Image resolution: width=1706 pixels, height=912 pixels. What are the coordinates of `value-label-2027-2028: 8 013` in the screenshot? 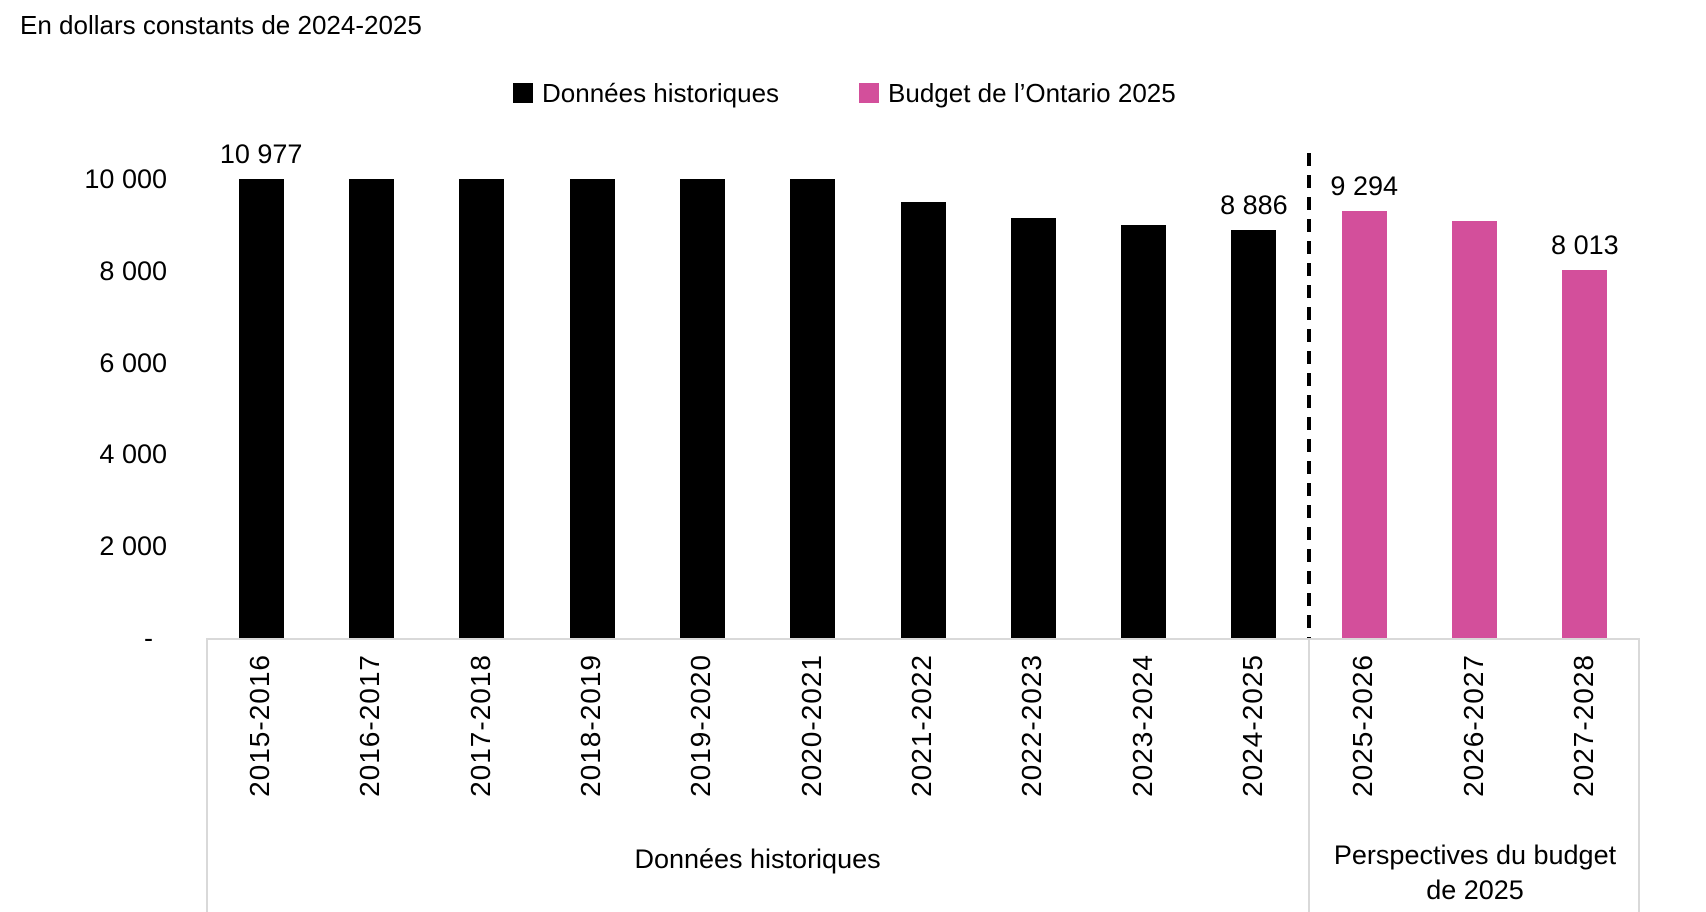 It's located at (1585, 245).